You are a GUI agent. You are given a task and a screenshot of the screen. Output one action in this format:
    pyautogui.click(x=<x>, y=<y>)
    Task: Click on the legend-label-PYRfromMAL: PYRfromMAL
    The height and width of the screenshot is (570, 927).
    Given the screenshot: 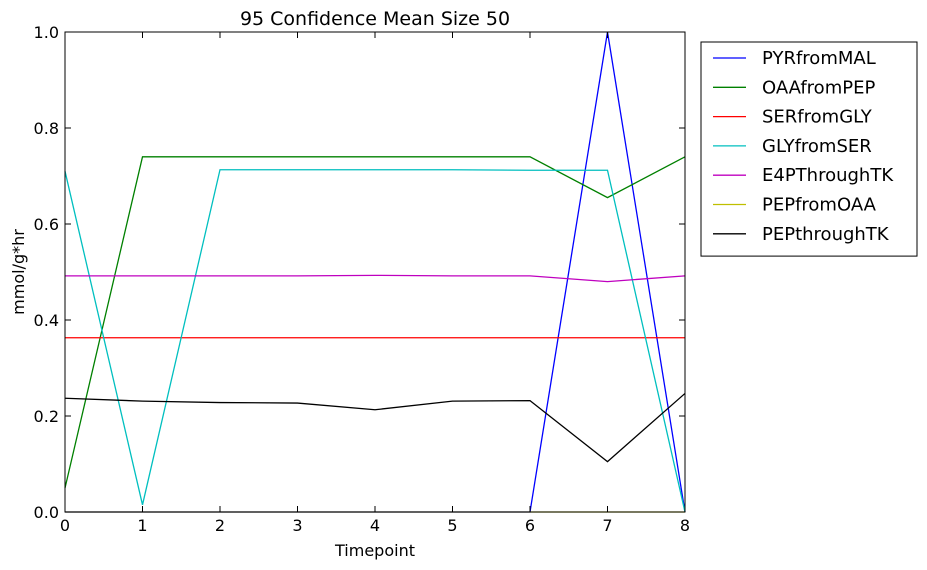 What is the action you would take?
    pyautogui.click(x=819, y=58)
    